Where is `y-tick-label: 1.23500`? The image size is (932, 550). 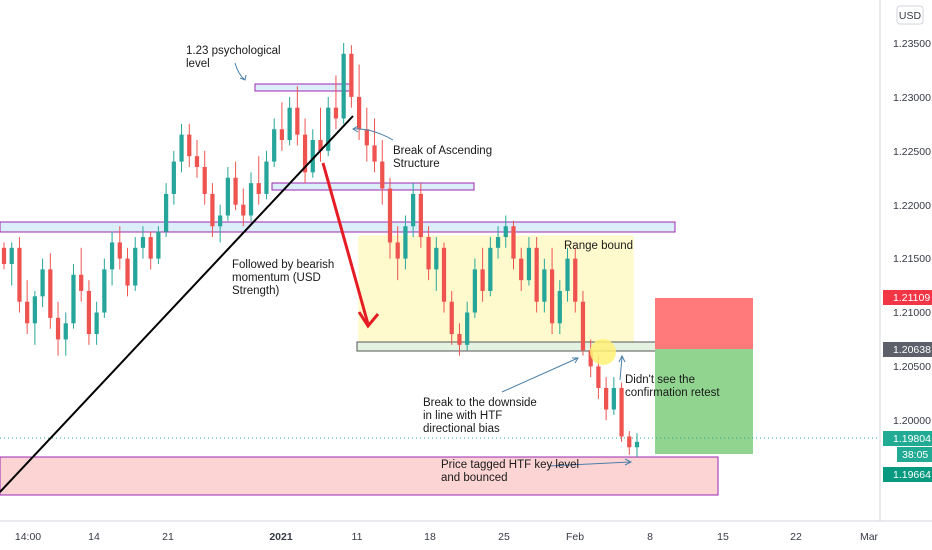 y-tick-label: 1.23500 is located at coordinates (912, 44).